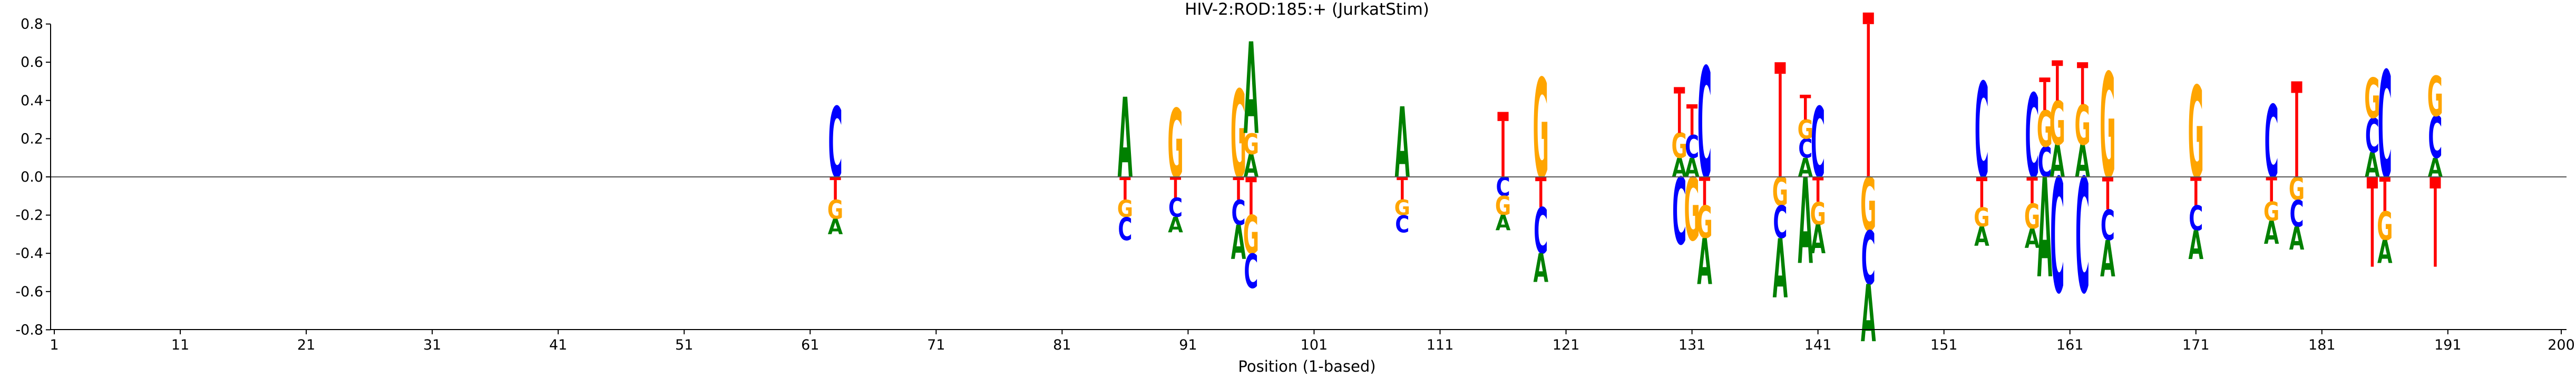 This screenshot has width=2576, height=378. Describe the element at coordinates (936, 345) in the screenshot. I see `x-tick-label: 71` at that location.